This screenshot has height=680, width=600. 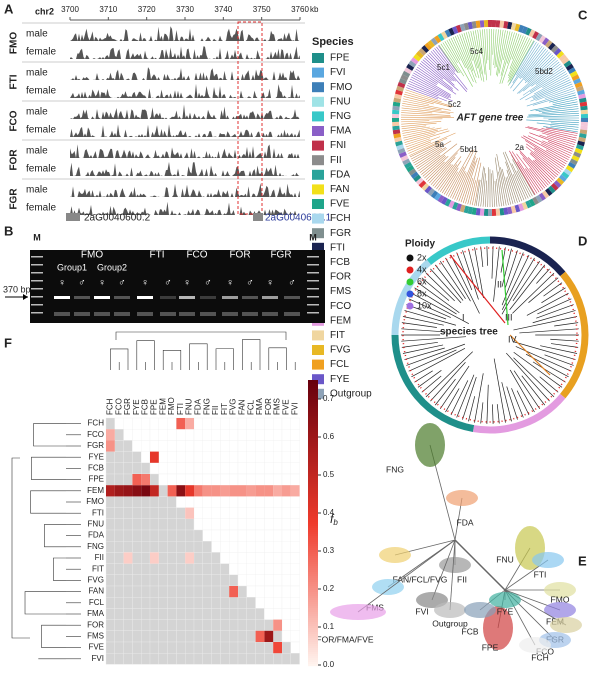 I want to click on row-label: FVE, so click(x=96, y=647).